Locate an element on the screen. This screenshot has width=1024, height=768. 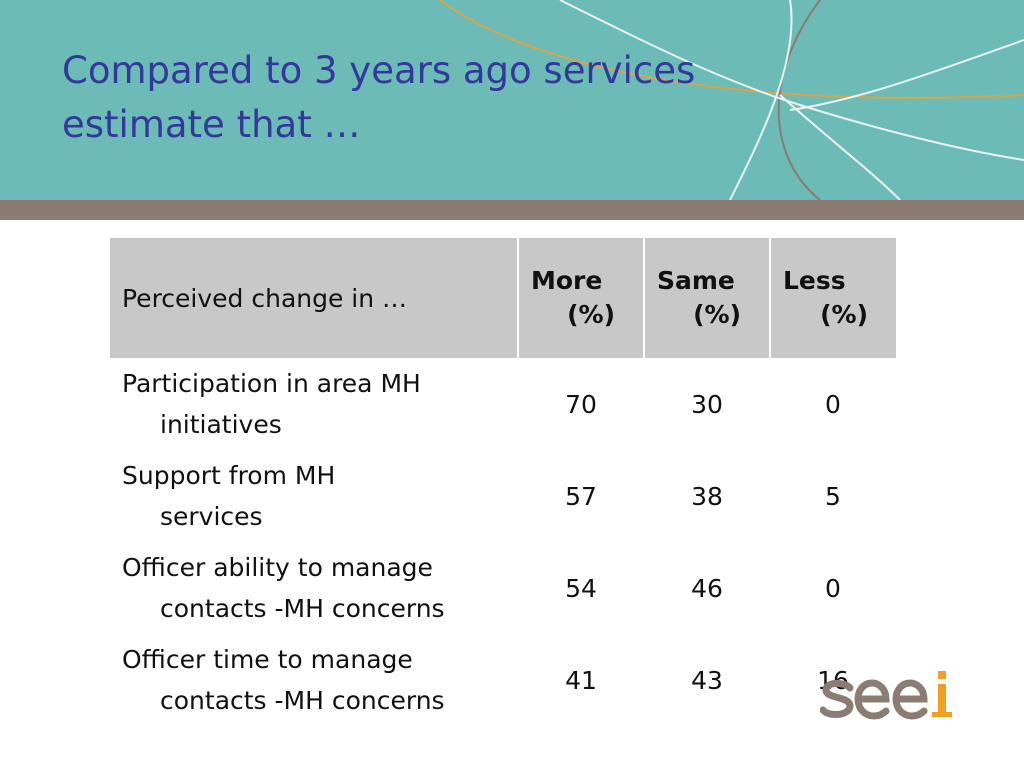
column-header-less: Less (%) is located at coordinates (833, 298).